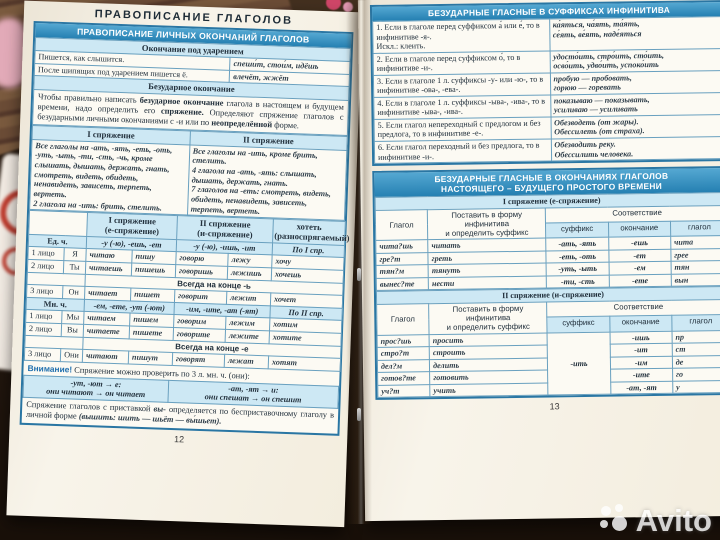 The image size is (720, 540). Describe the element at coordinates (72, 330) in the screenshot. I see `pronoun-cell: Вы` at that location.